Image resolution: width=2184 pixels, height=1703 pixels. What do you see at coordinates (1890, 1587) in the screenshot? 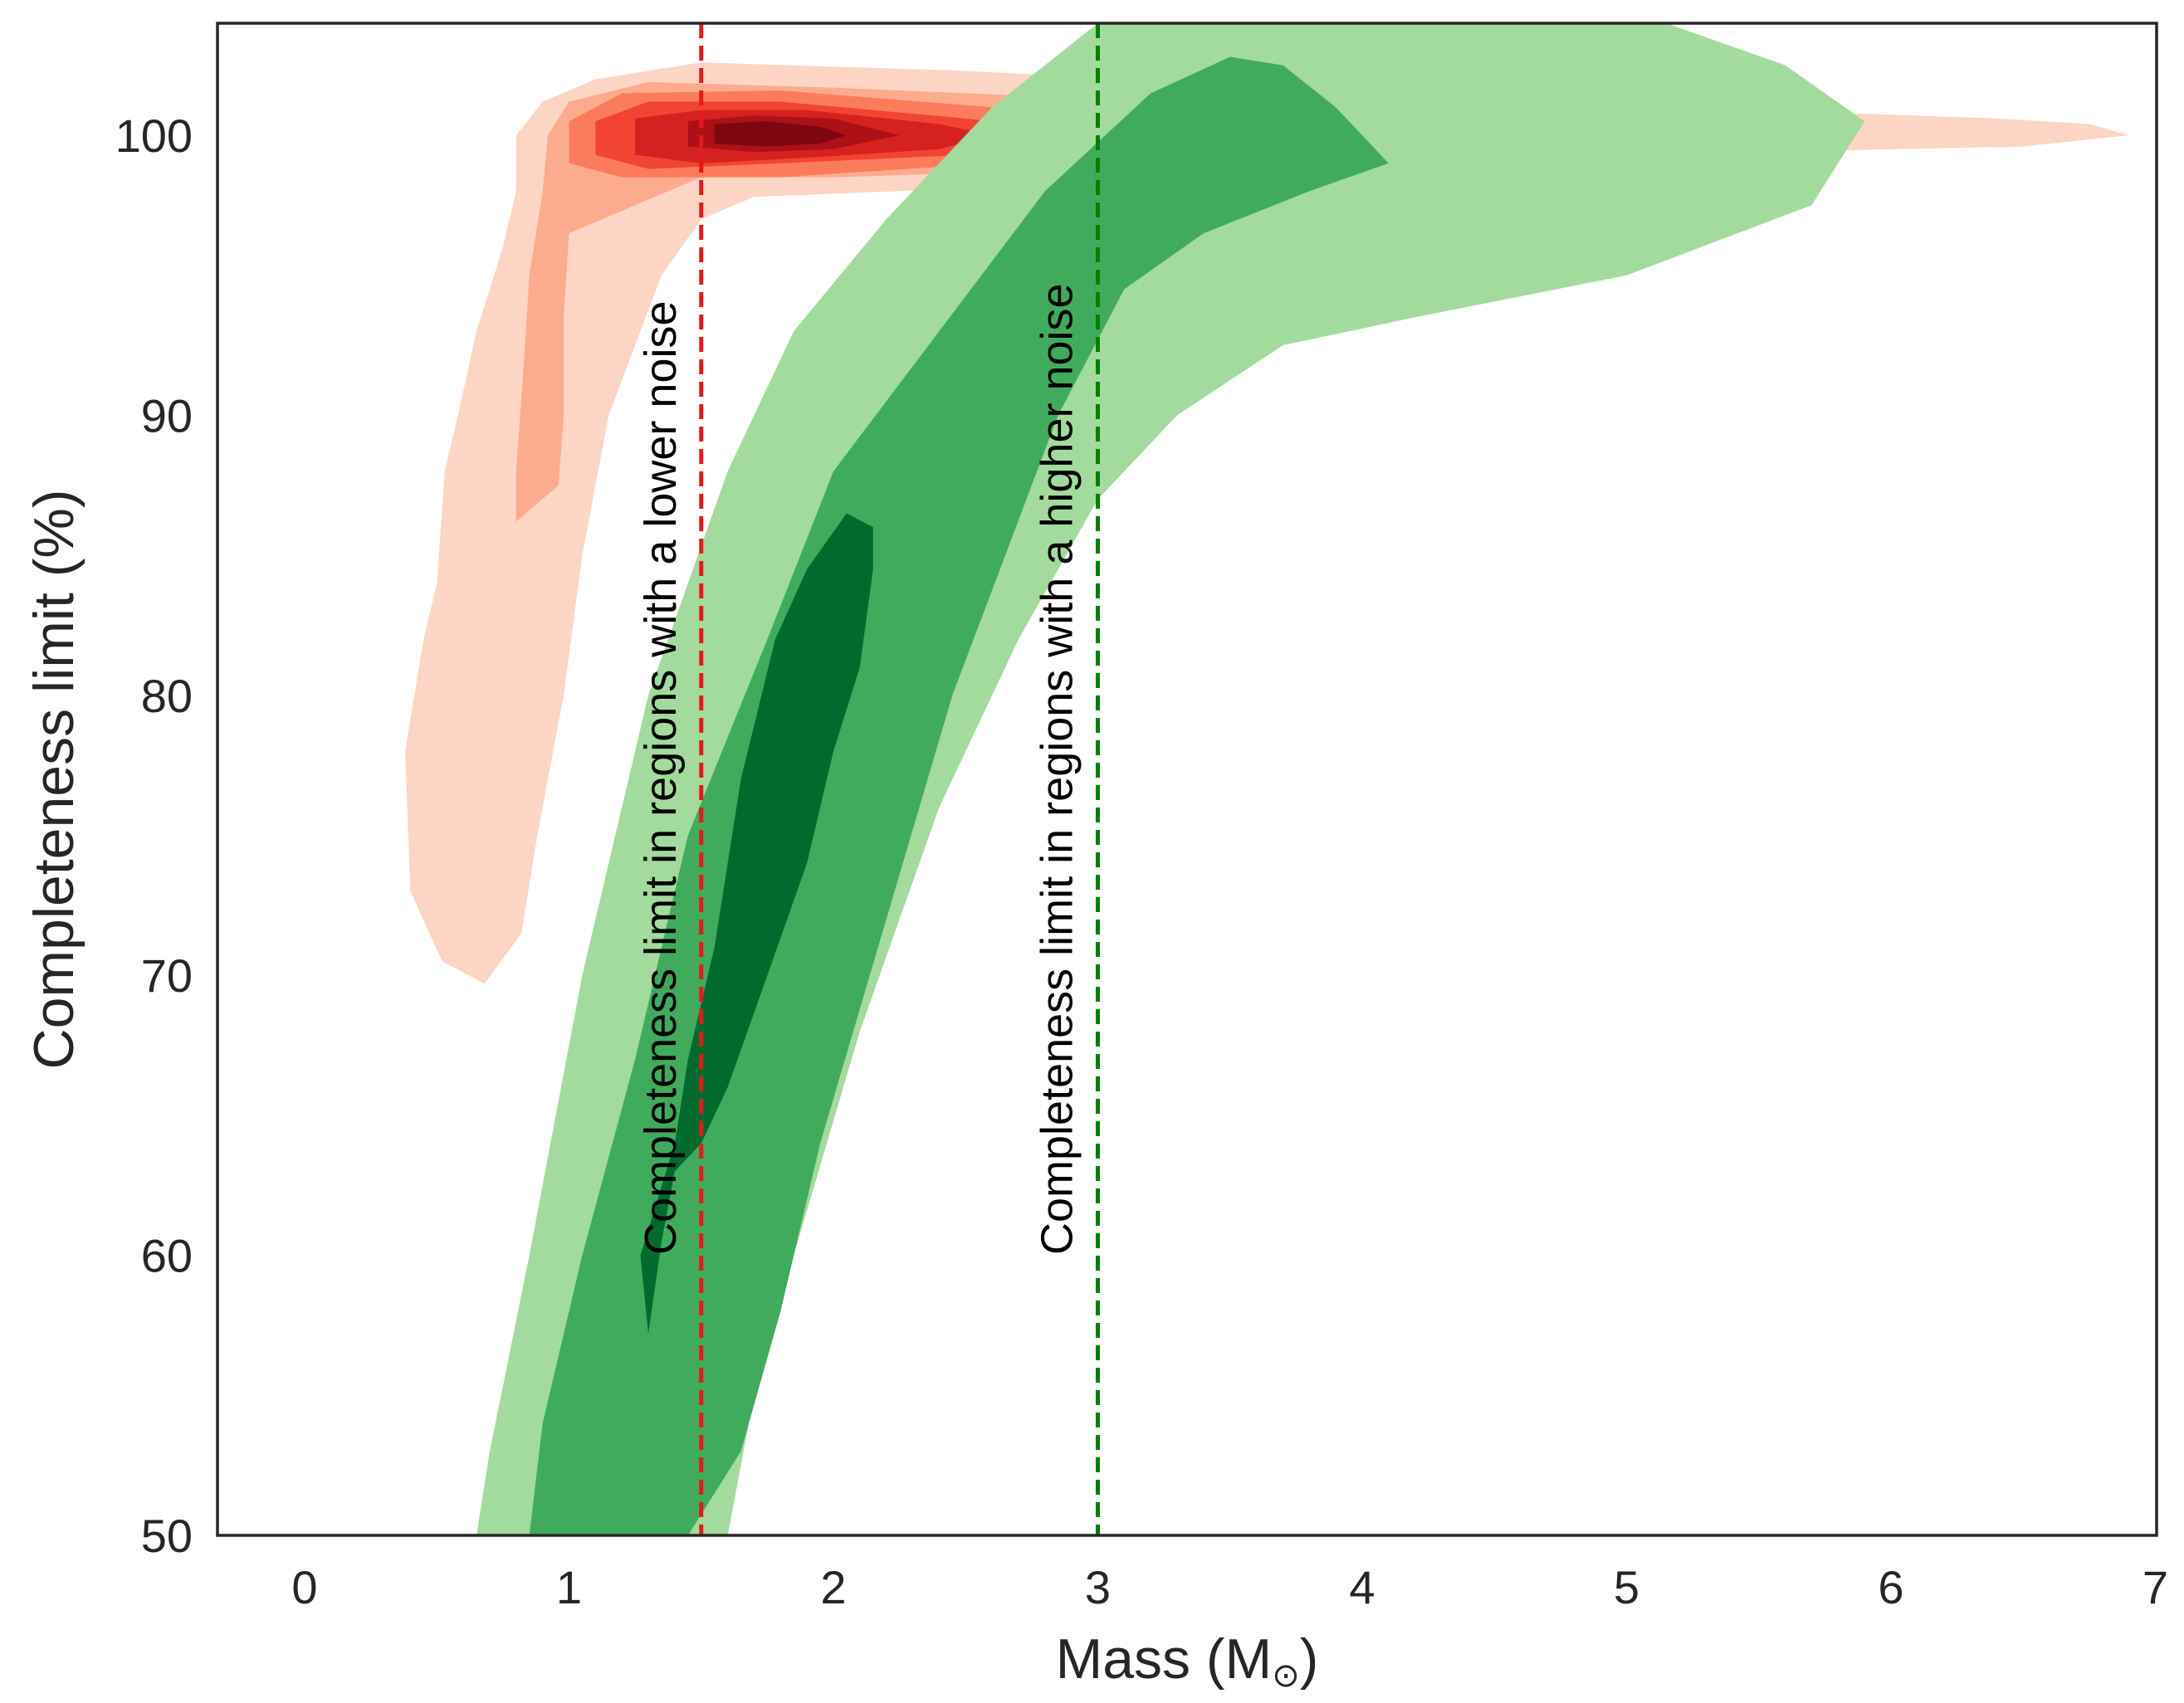
I see `x-tick-label: 6` at bounding box center [1890, 1587].